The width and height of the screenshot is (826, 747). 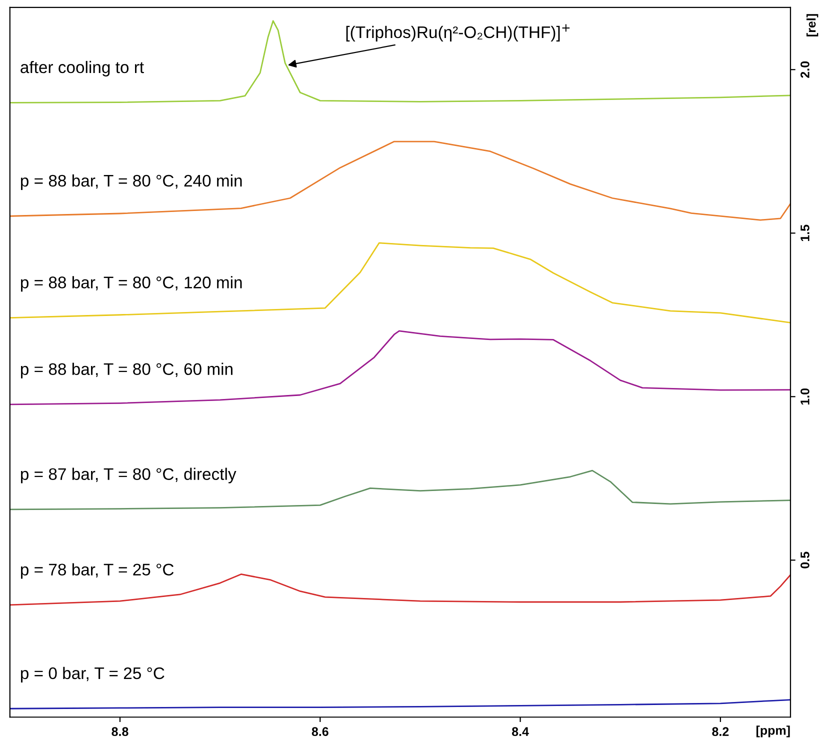 I want to click on series-label: p = 87 bar, T = 80 °C, directly, so click(x=128, y=476).